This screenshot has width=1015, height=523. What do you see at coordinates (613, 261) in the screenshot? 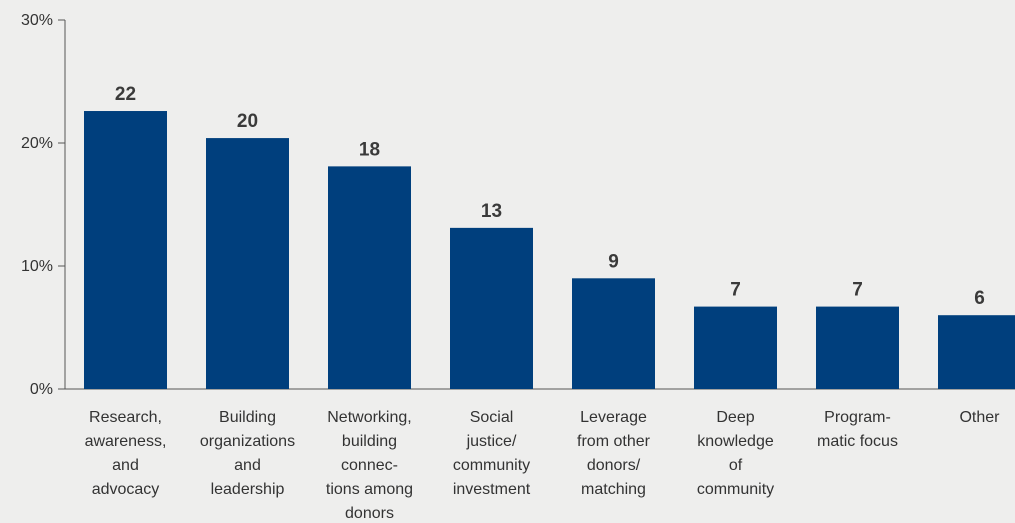
I see `bar-value-label: 9` at bounding box center [613, 261].